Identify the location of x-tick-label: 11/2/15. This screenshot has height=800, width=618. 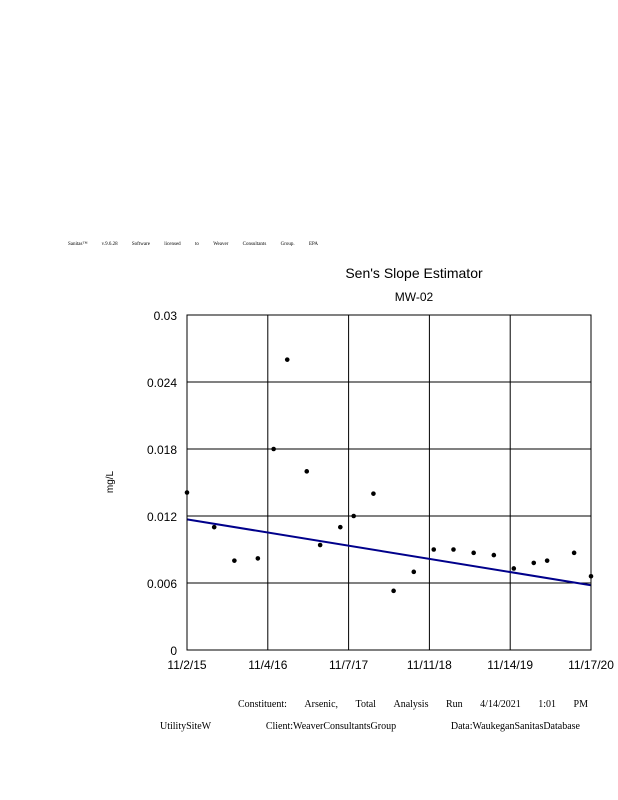
(186, 665).